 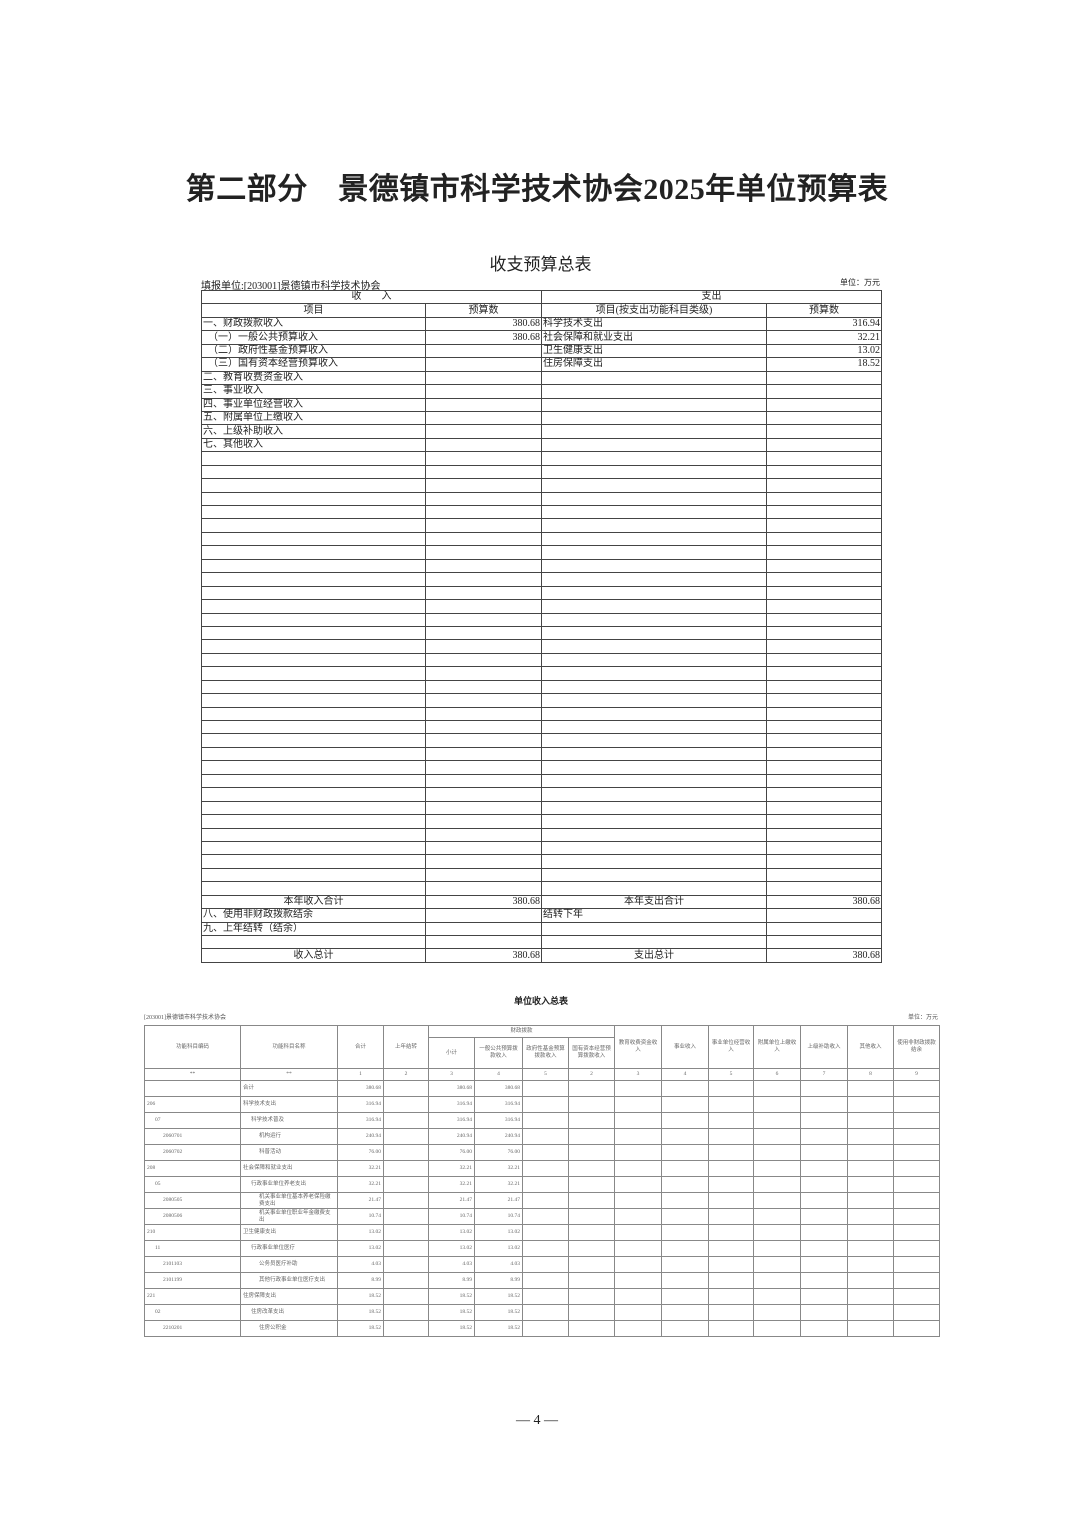 What do you see at coordinates (406, 1047) in the screenshot?
I see `header-carryover: 上年结转` at bounding box center [406, 1047].